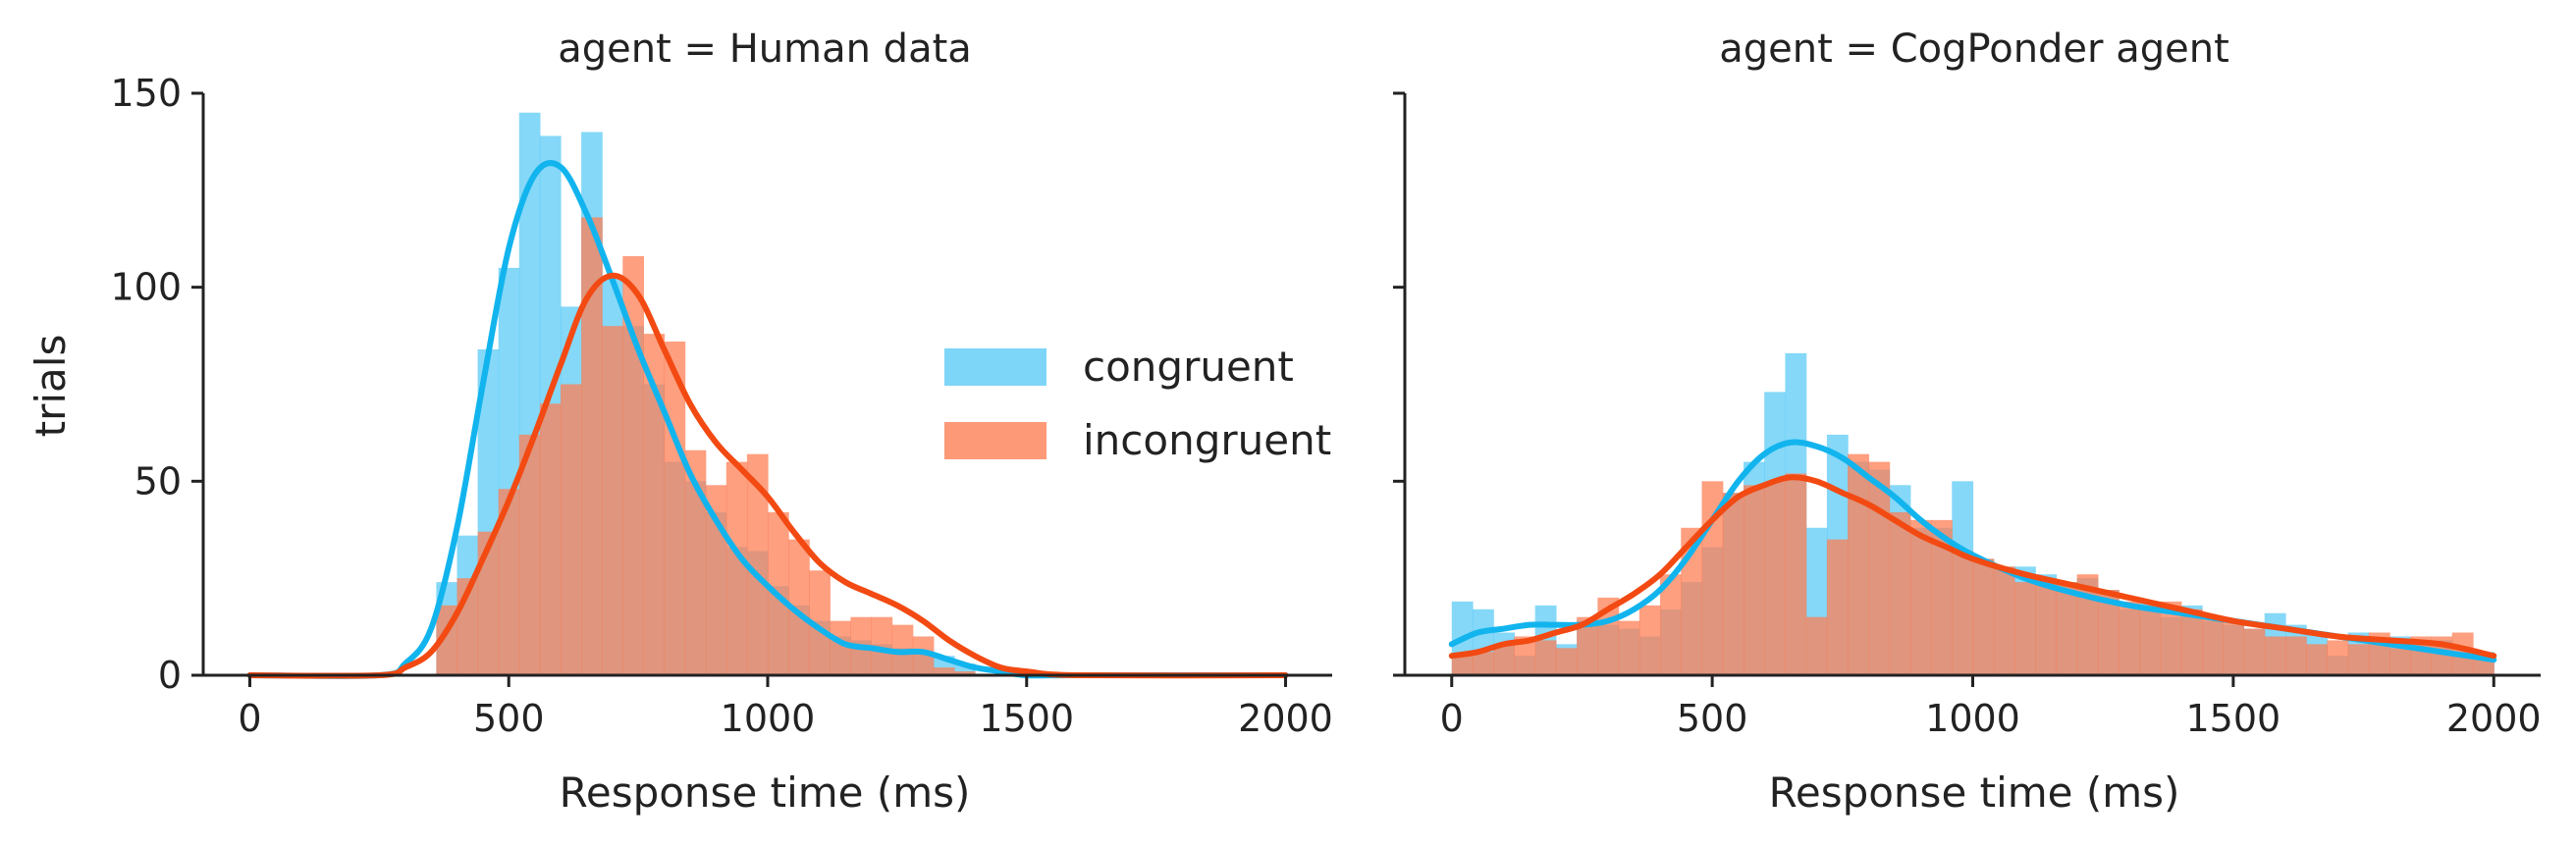  Describe the element at coordinates (995, 367) in the screenshot. I see `legend-swatch-congruent` at that location.